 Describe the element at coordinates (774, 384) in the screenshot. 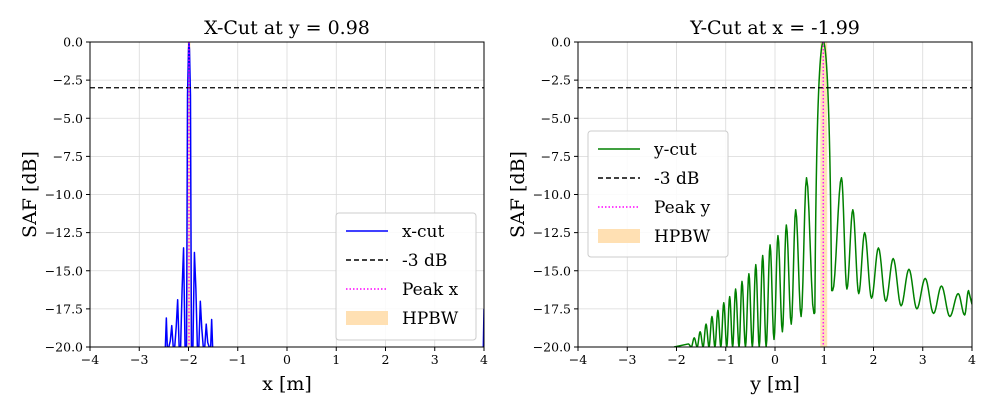

I see `x-axis-label: y [m]` at that location.